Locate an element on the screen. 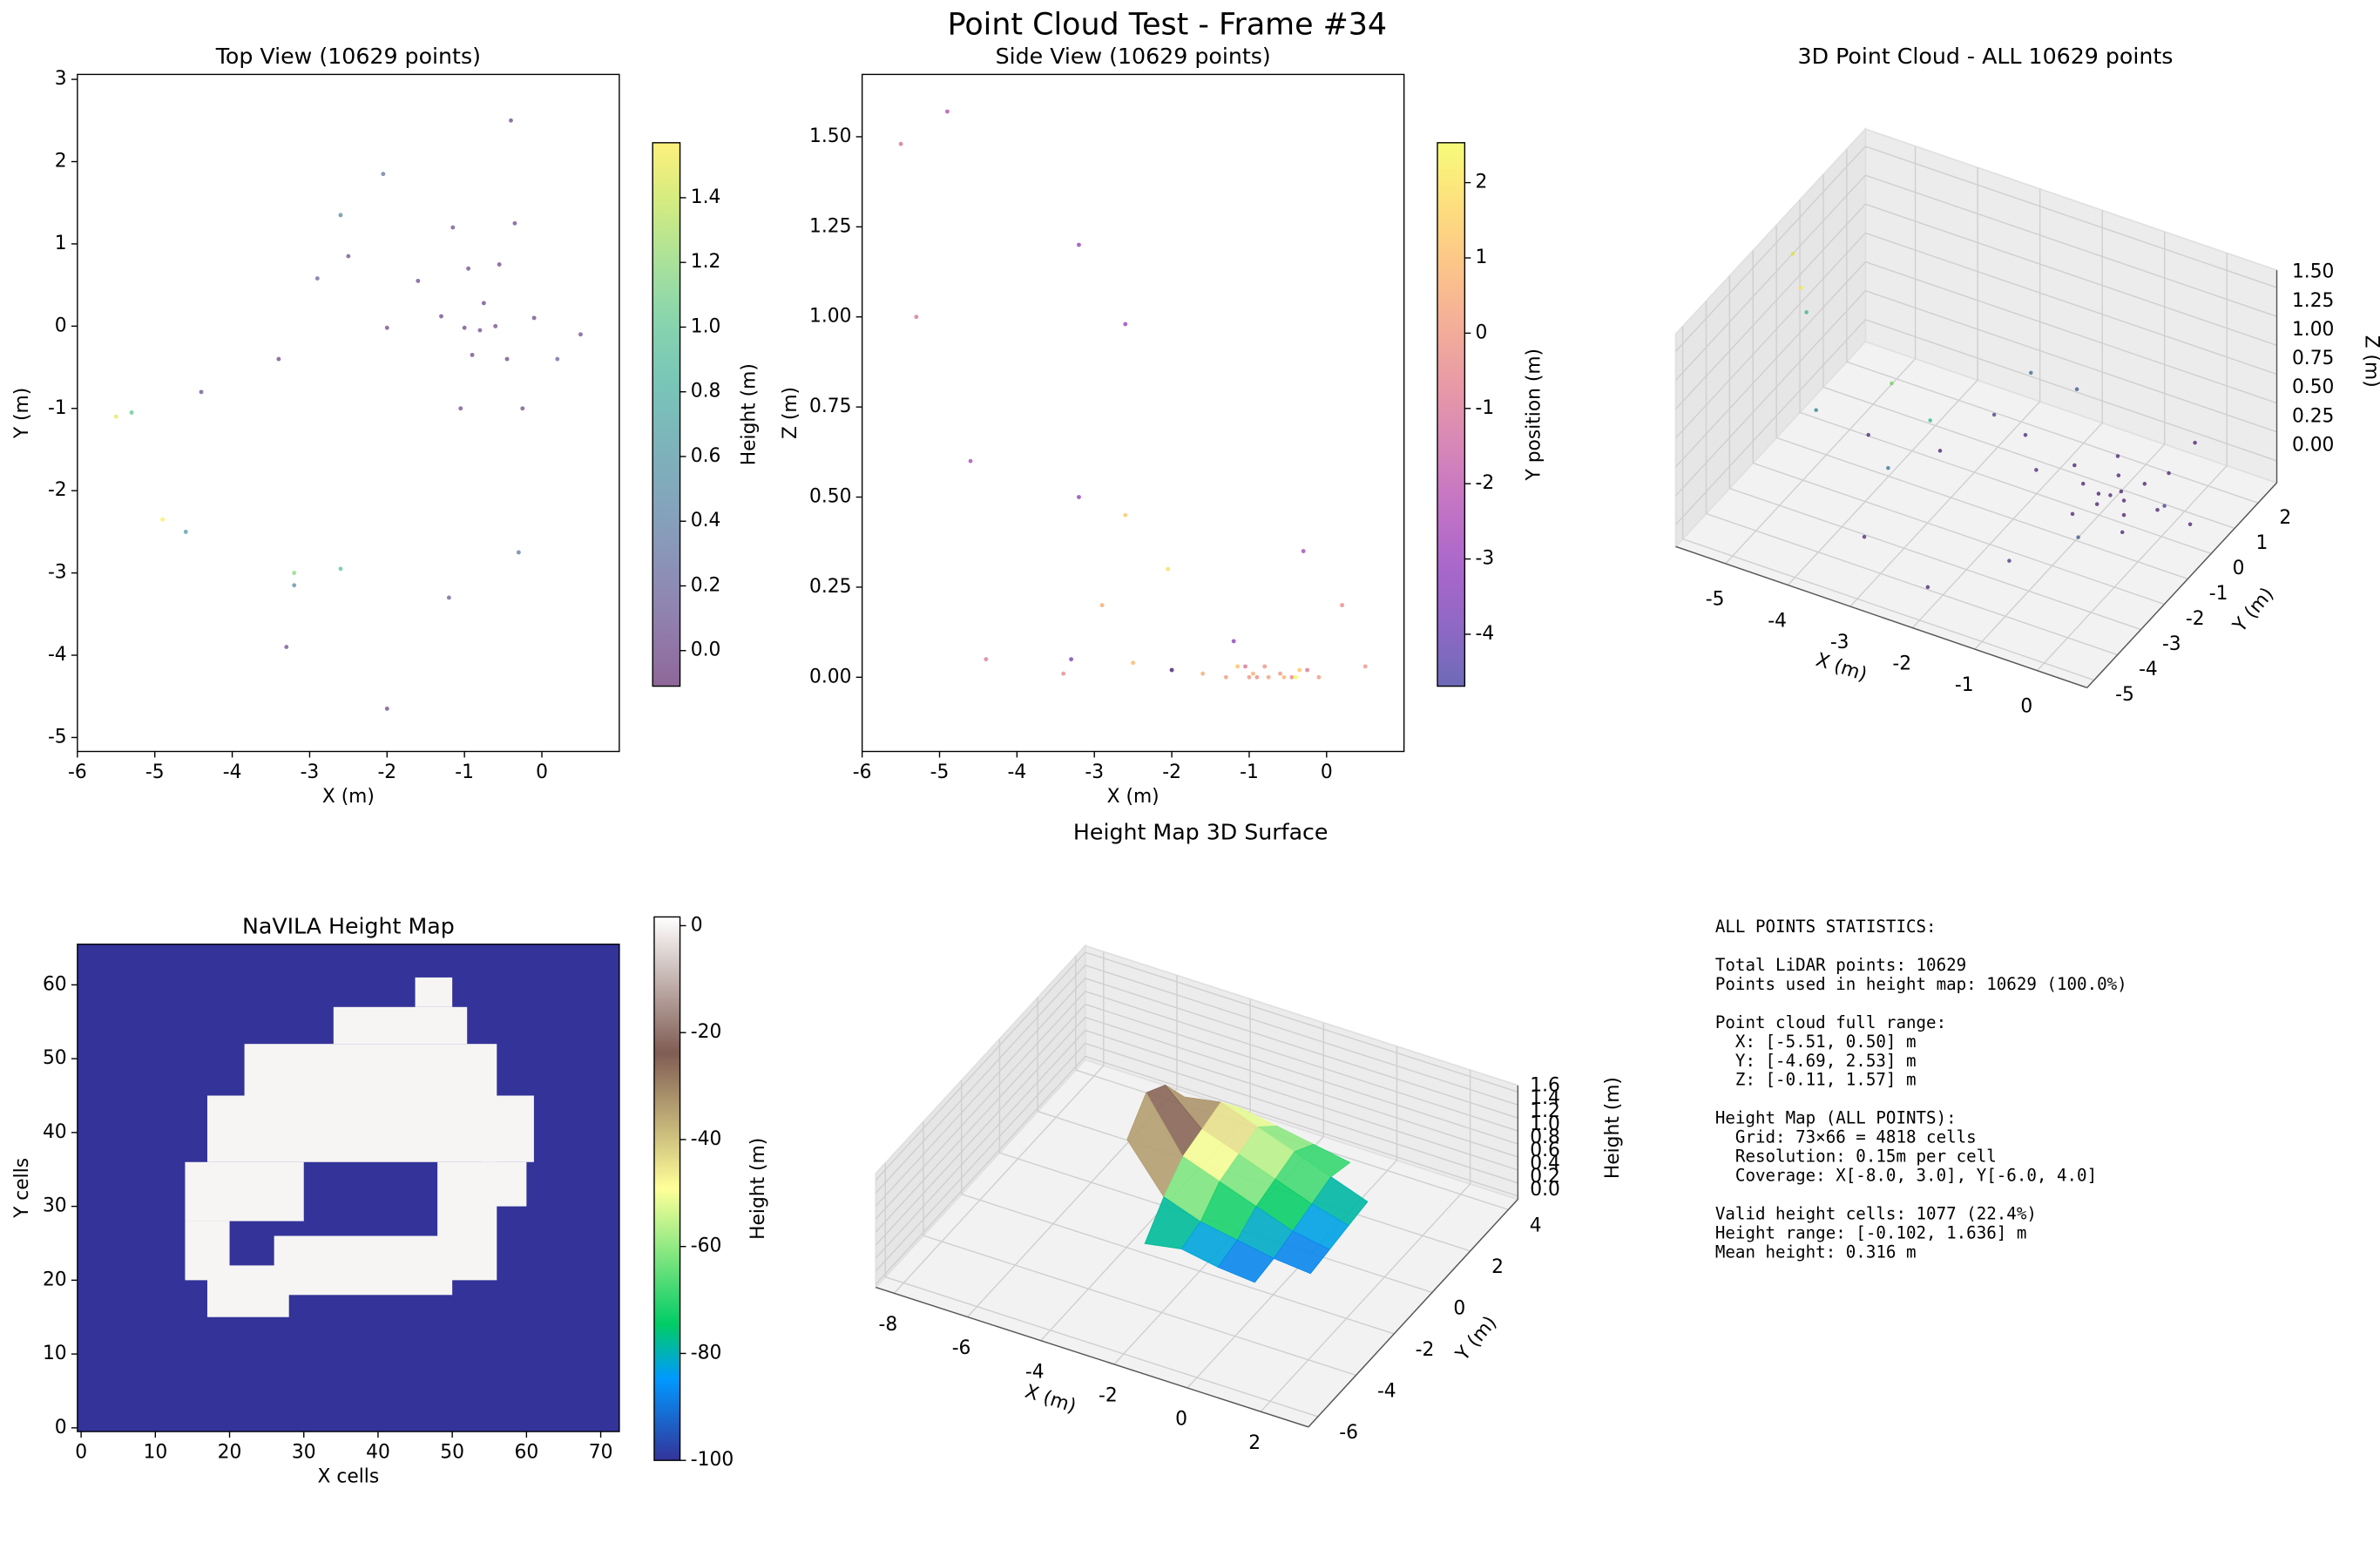 The width and height of the screenshot is (2380, 1543). x-axis-label: X cells is located at coordinates (349, 1476).